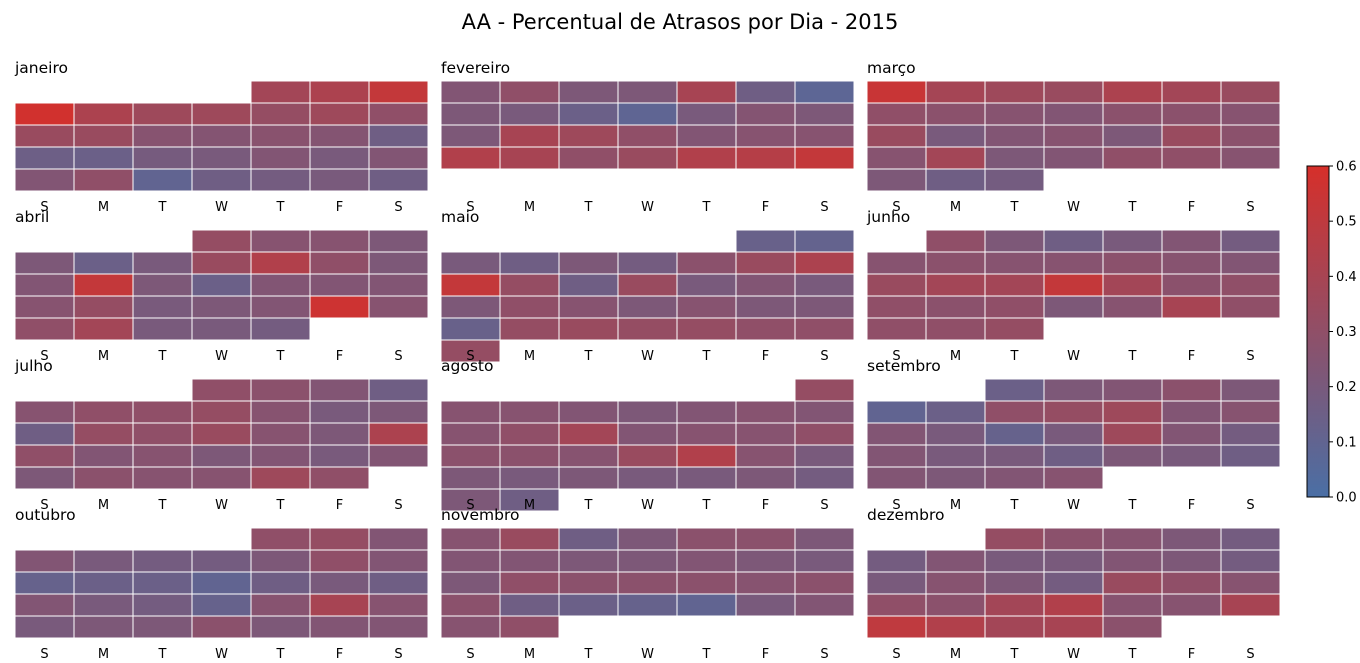 The image size is (1360, 663). What do you see at coordinates (647, 584) in the screenshot?
I see `month-panel: novembro S M T W T F S` at bounding box center [647, 584].